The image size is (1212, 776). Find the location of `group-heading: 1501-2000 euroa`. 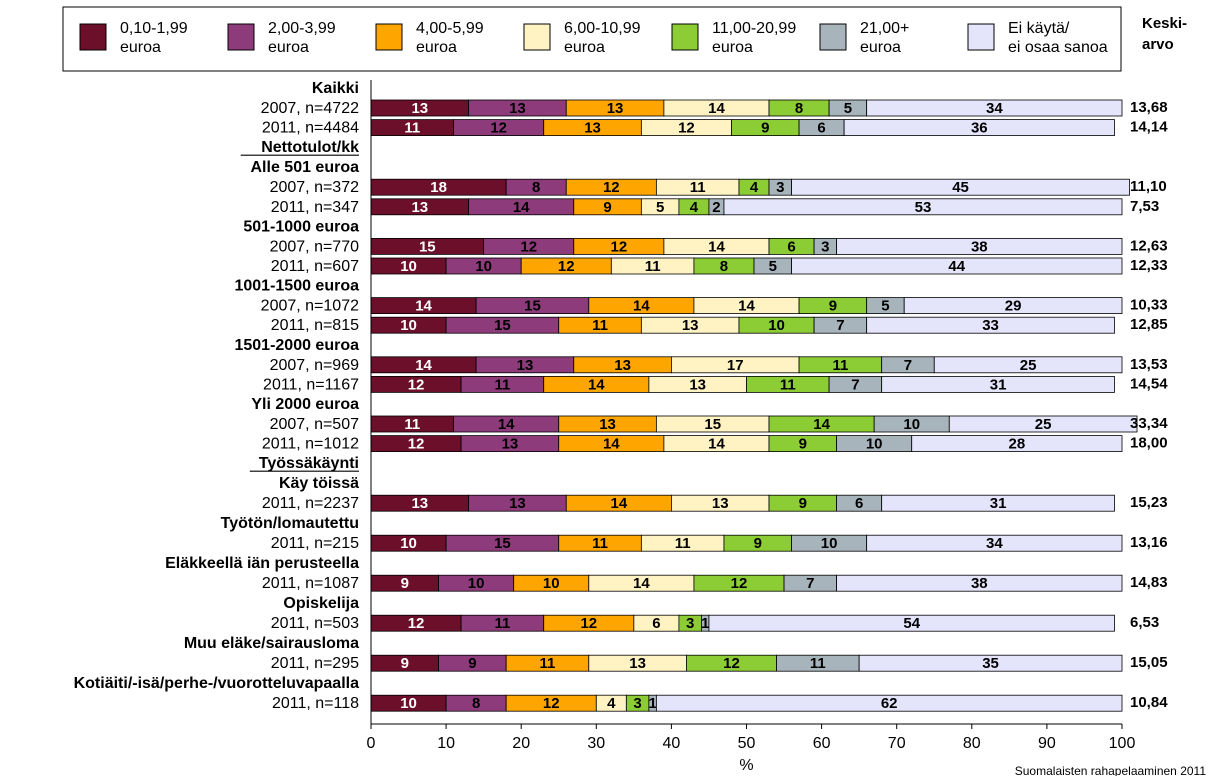

group-heading: 1501-2000 euroa is located at coordinates (296, 345).